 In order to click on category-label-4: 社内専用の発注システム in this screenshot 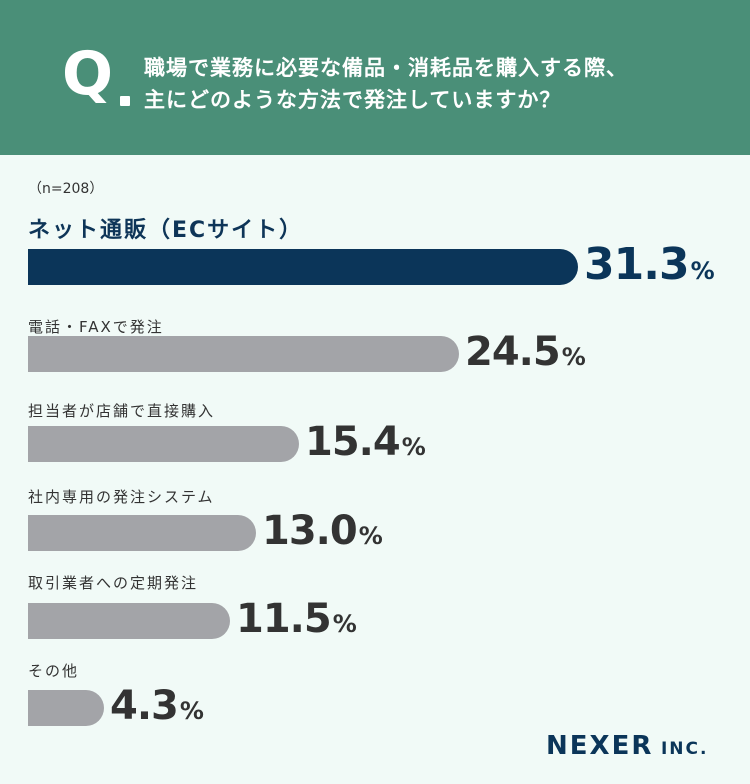, I will do `click(121, 497)`.